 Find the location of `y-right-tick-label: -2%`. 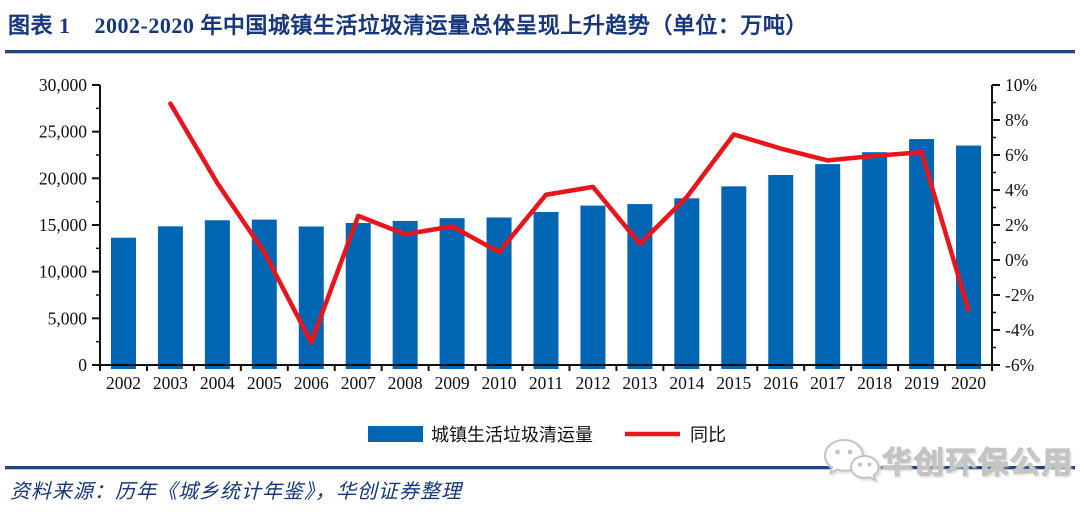

y-right-tick-label: -2% is located at coordinates (1019, 295).